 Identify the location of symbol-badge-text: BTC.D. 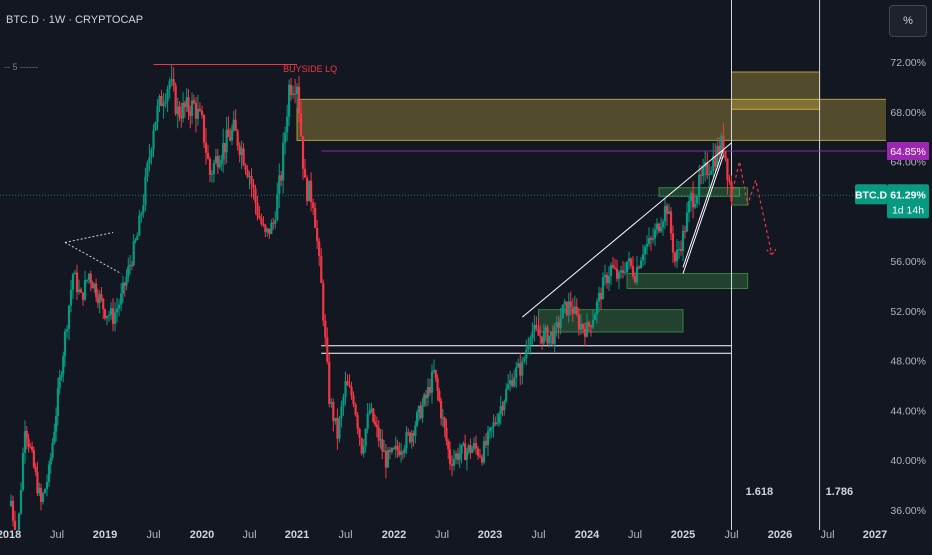
(871, 195).